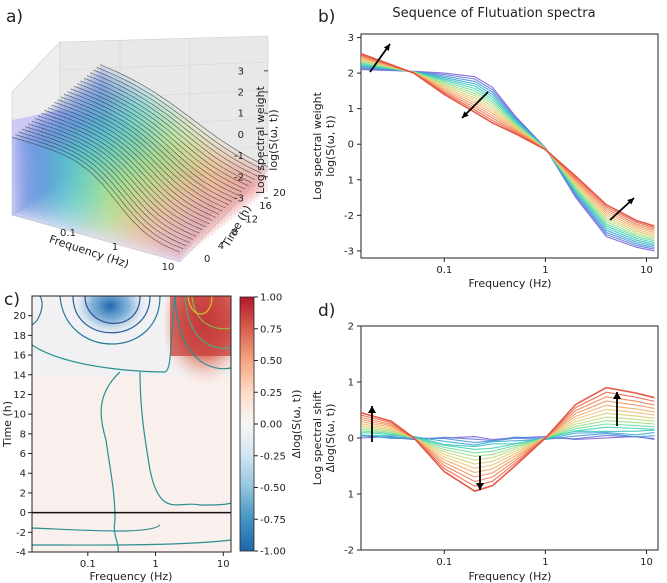  I want to click on frequency-axis-ticks: 0.1 1 10, so click(117, 250).